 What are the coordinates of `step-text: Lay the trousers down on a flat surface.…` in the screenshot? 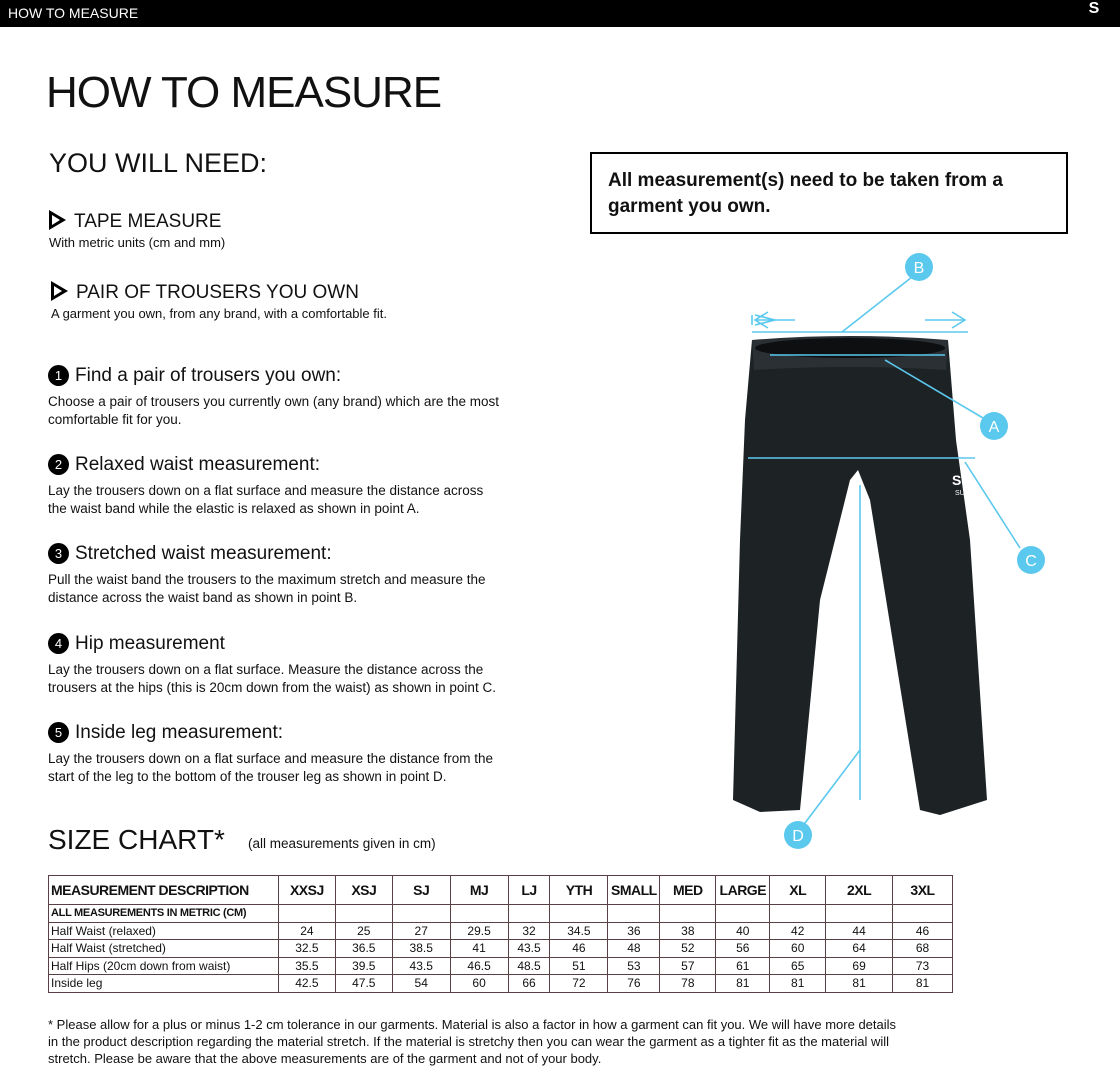 It's located at (272, 678).